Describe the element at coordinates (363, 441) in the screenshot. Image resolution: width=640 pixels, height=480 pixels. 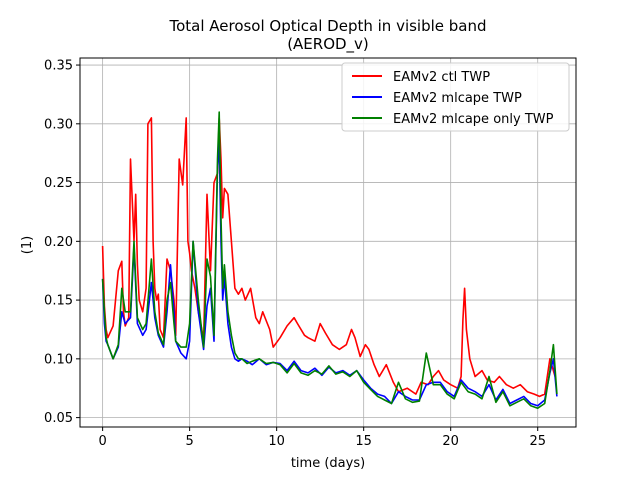
I see `x-tick-label: 15` at that location.